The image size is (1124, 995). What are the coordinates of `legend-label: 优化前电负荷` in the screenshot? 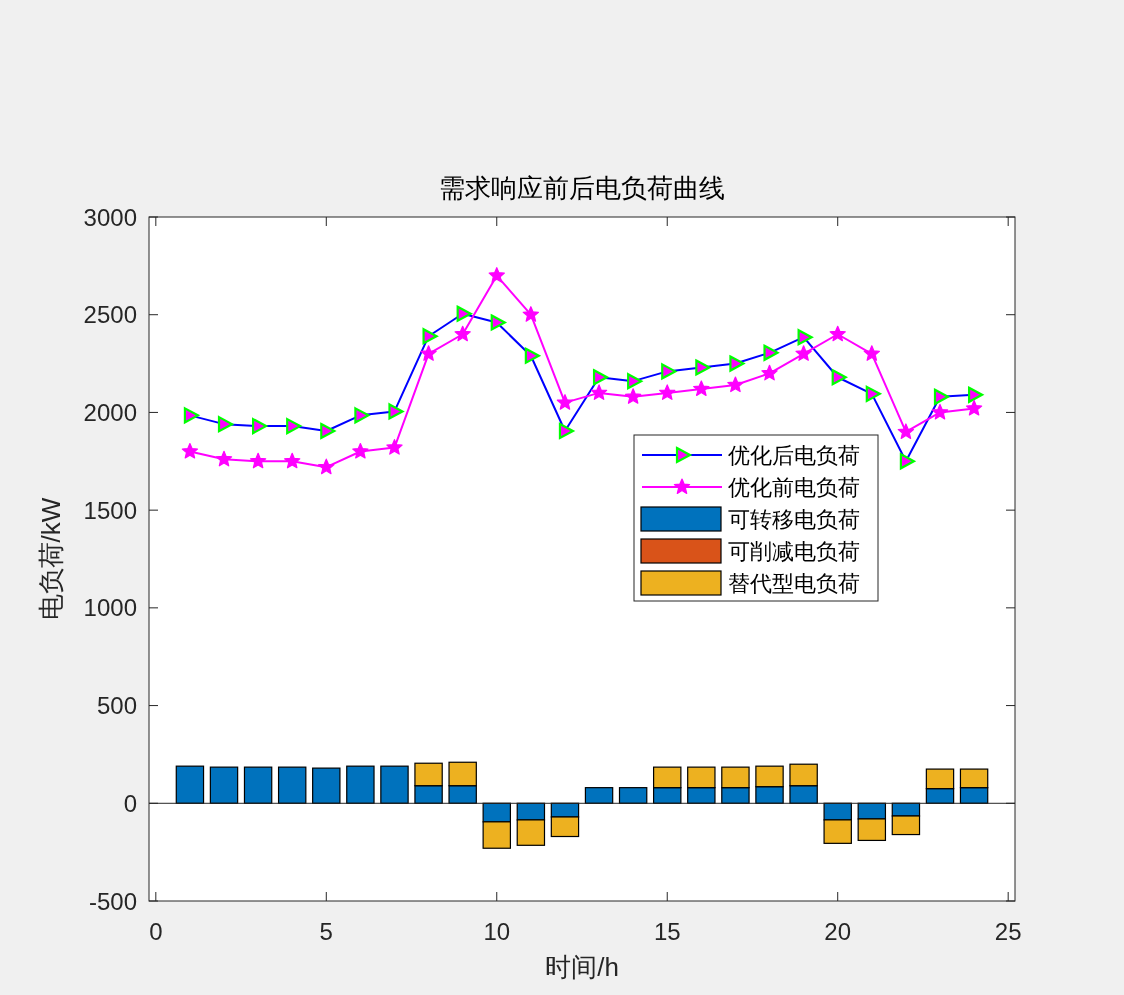 It's located at (794, 487).